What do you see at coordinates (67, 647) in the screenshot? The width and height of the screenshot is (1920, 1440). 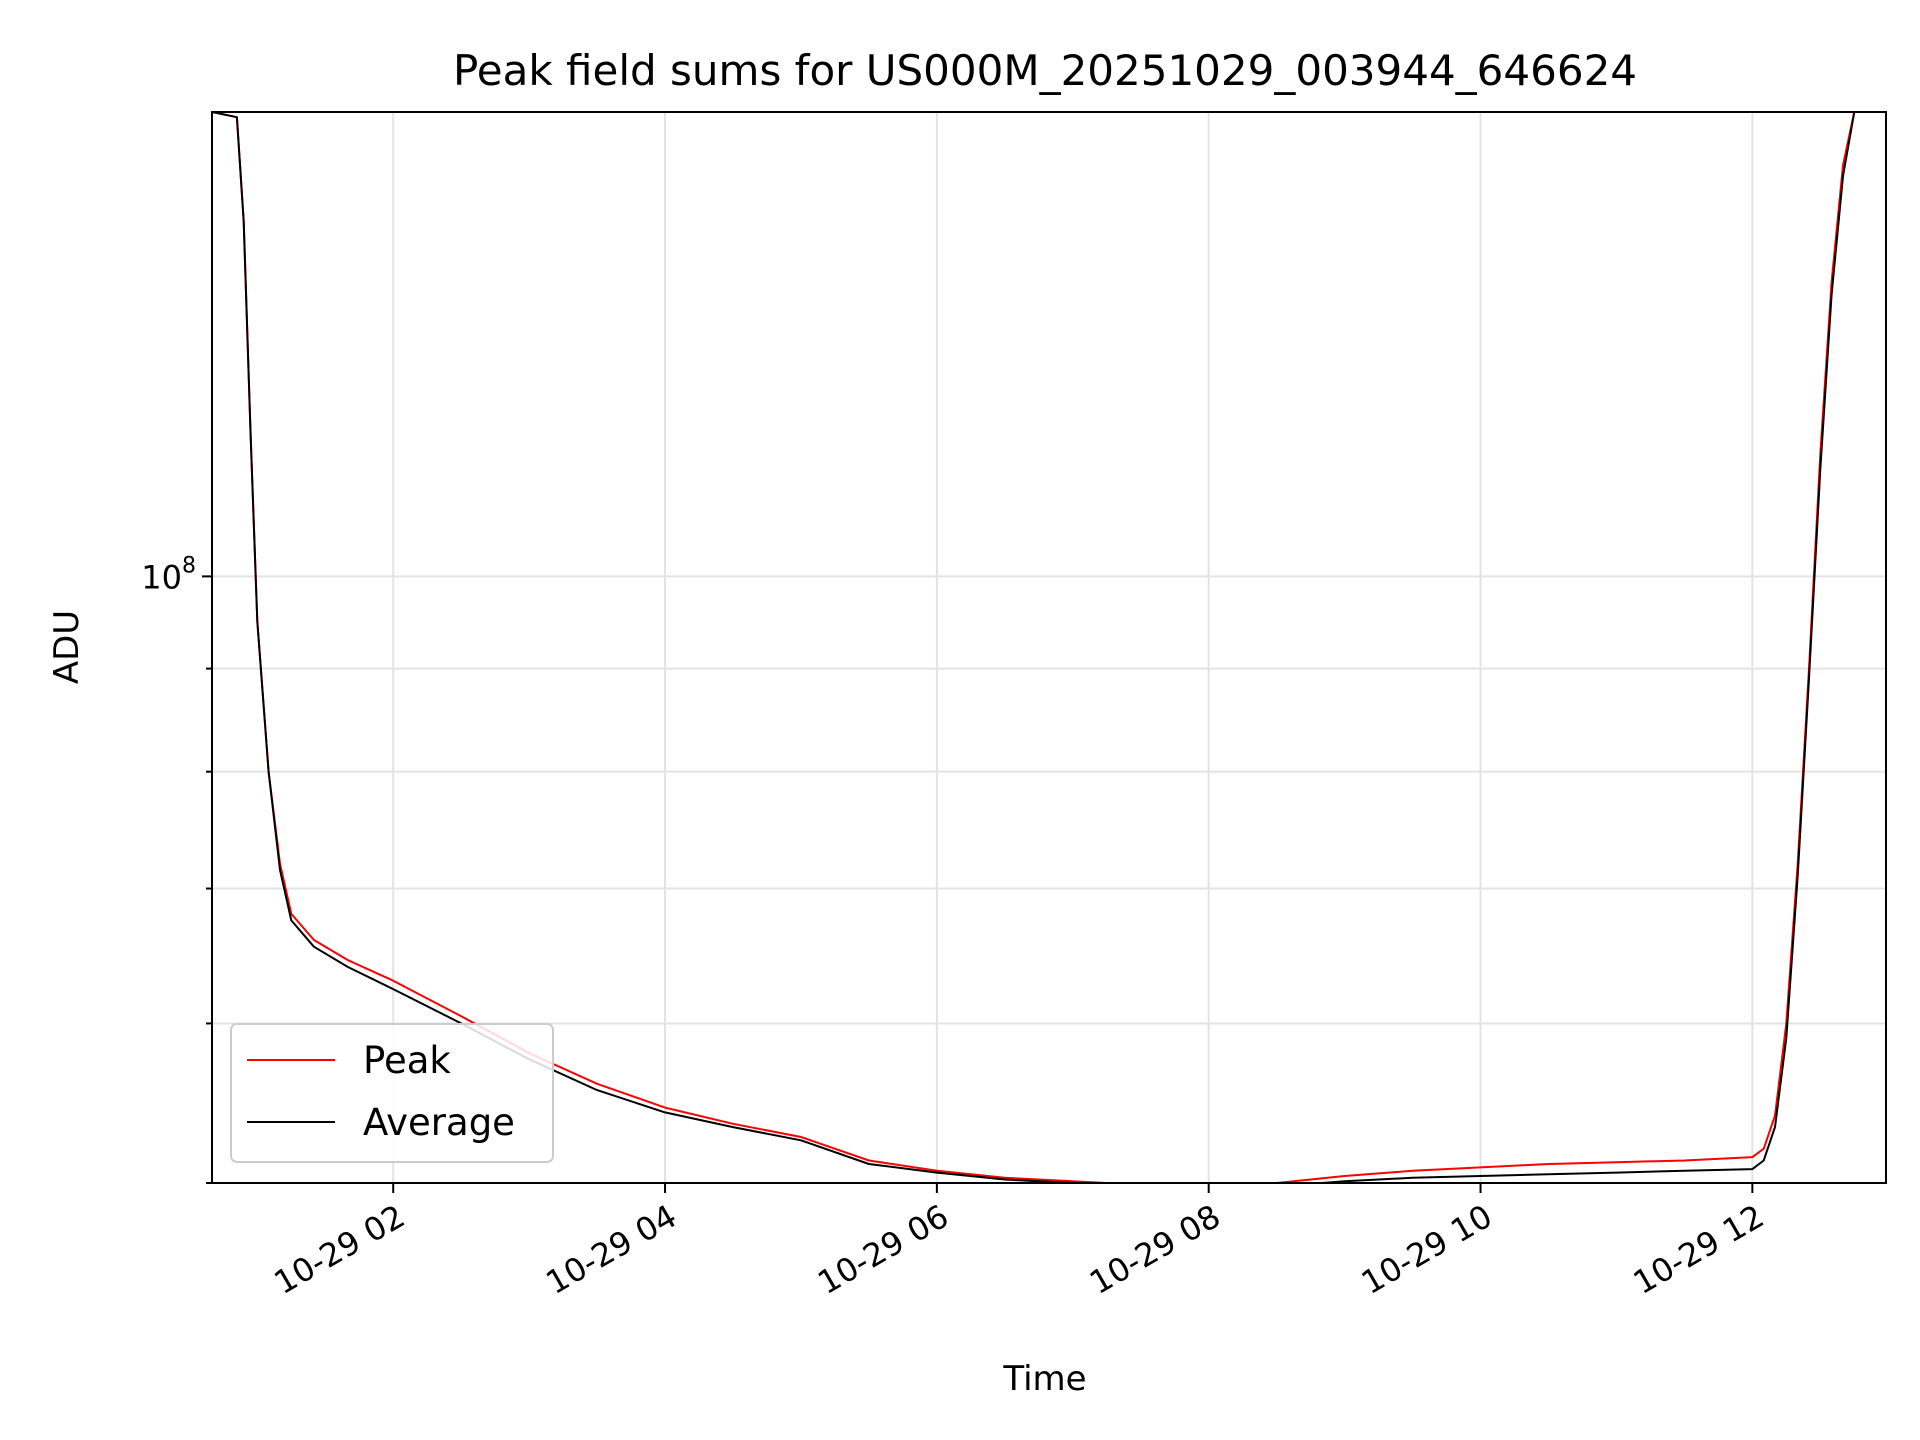 I see `y-axis-label: ADU` at bounding box center [67, 647].